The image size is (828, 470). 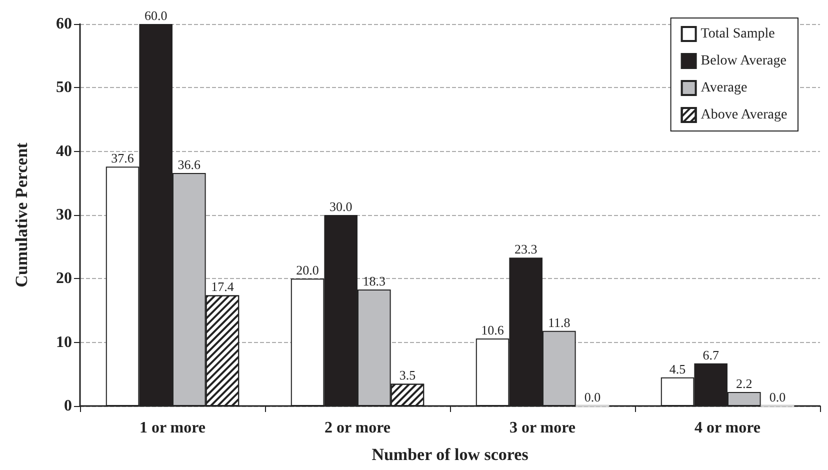 I want to click on y-tick-label: 60, so click(x=64, y=24).